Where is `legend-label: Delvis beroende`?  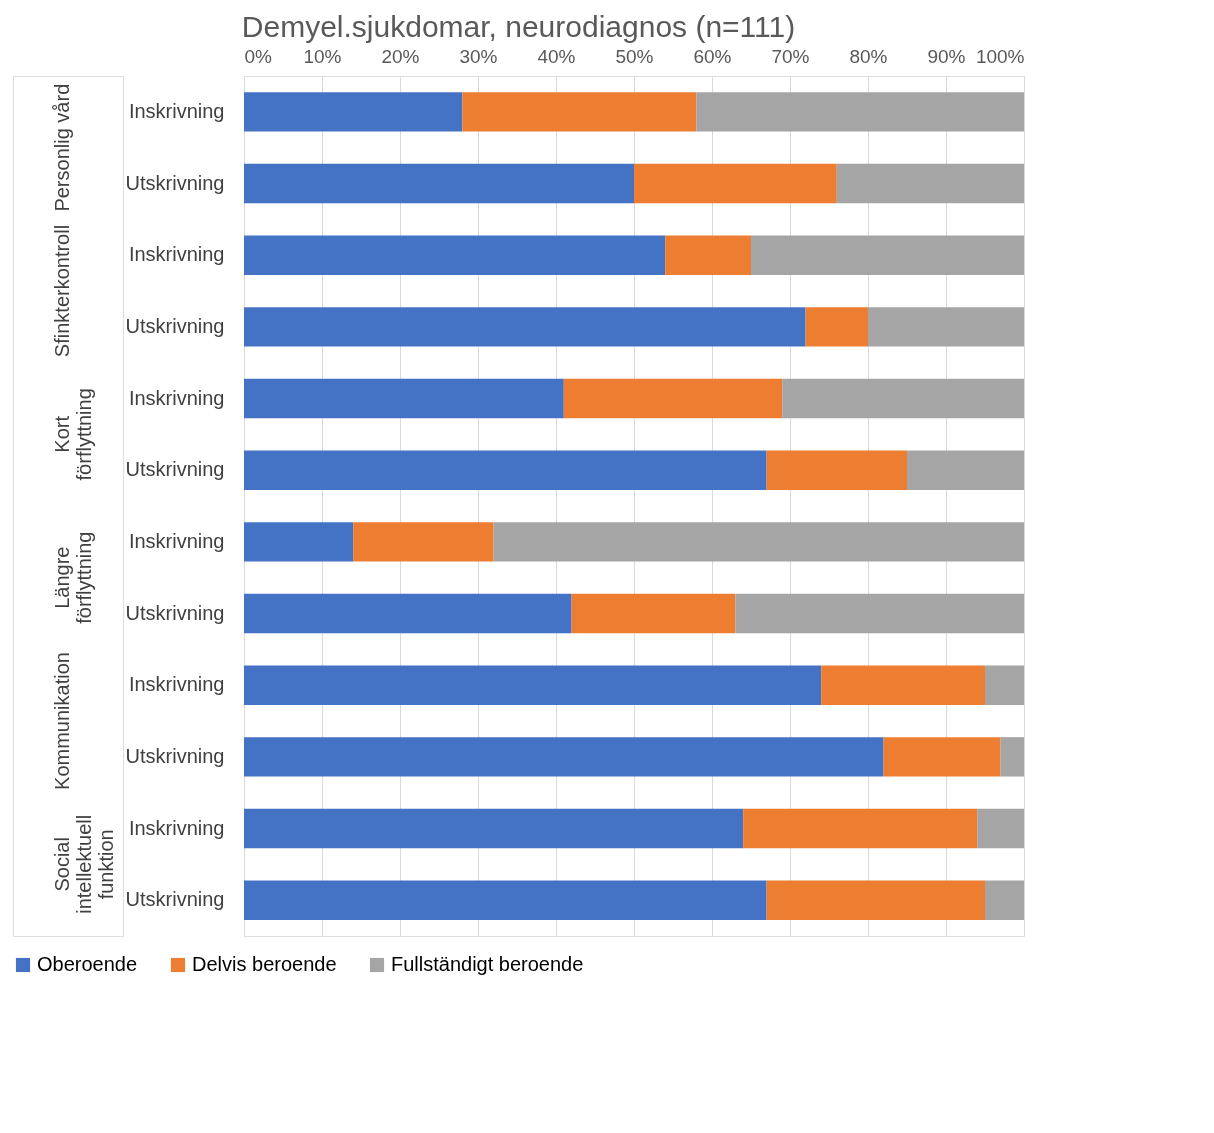
legend-label: Delvis beroende is located at coordinates (264, 964).